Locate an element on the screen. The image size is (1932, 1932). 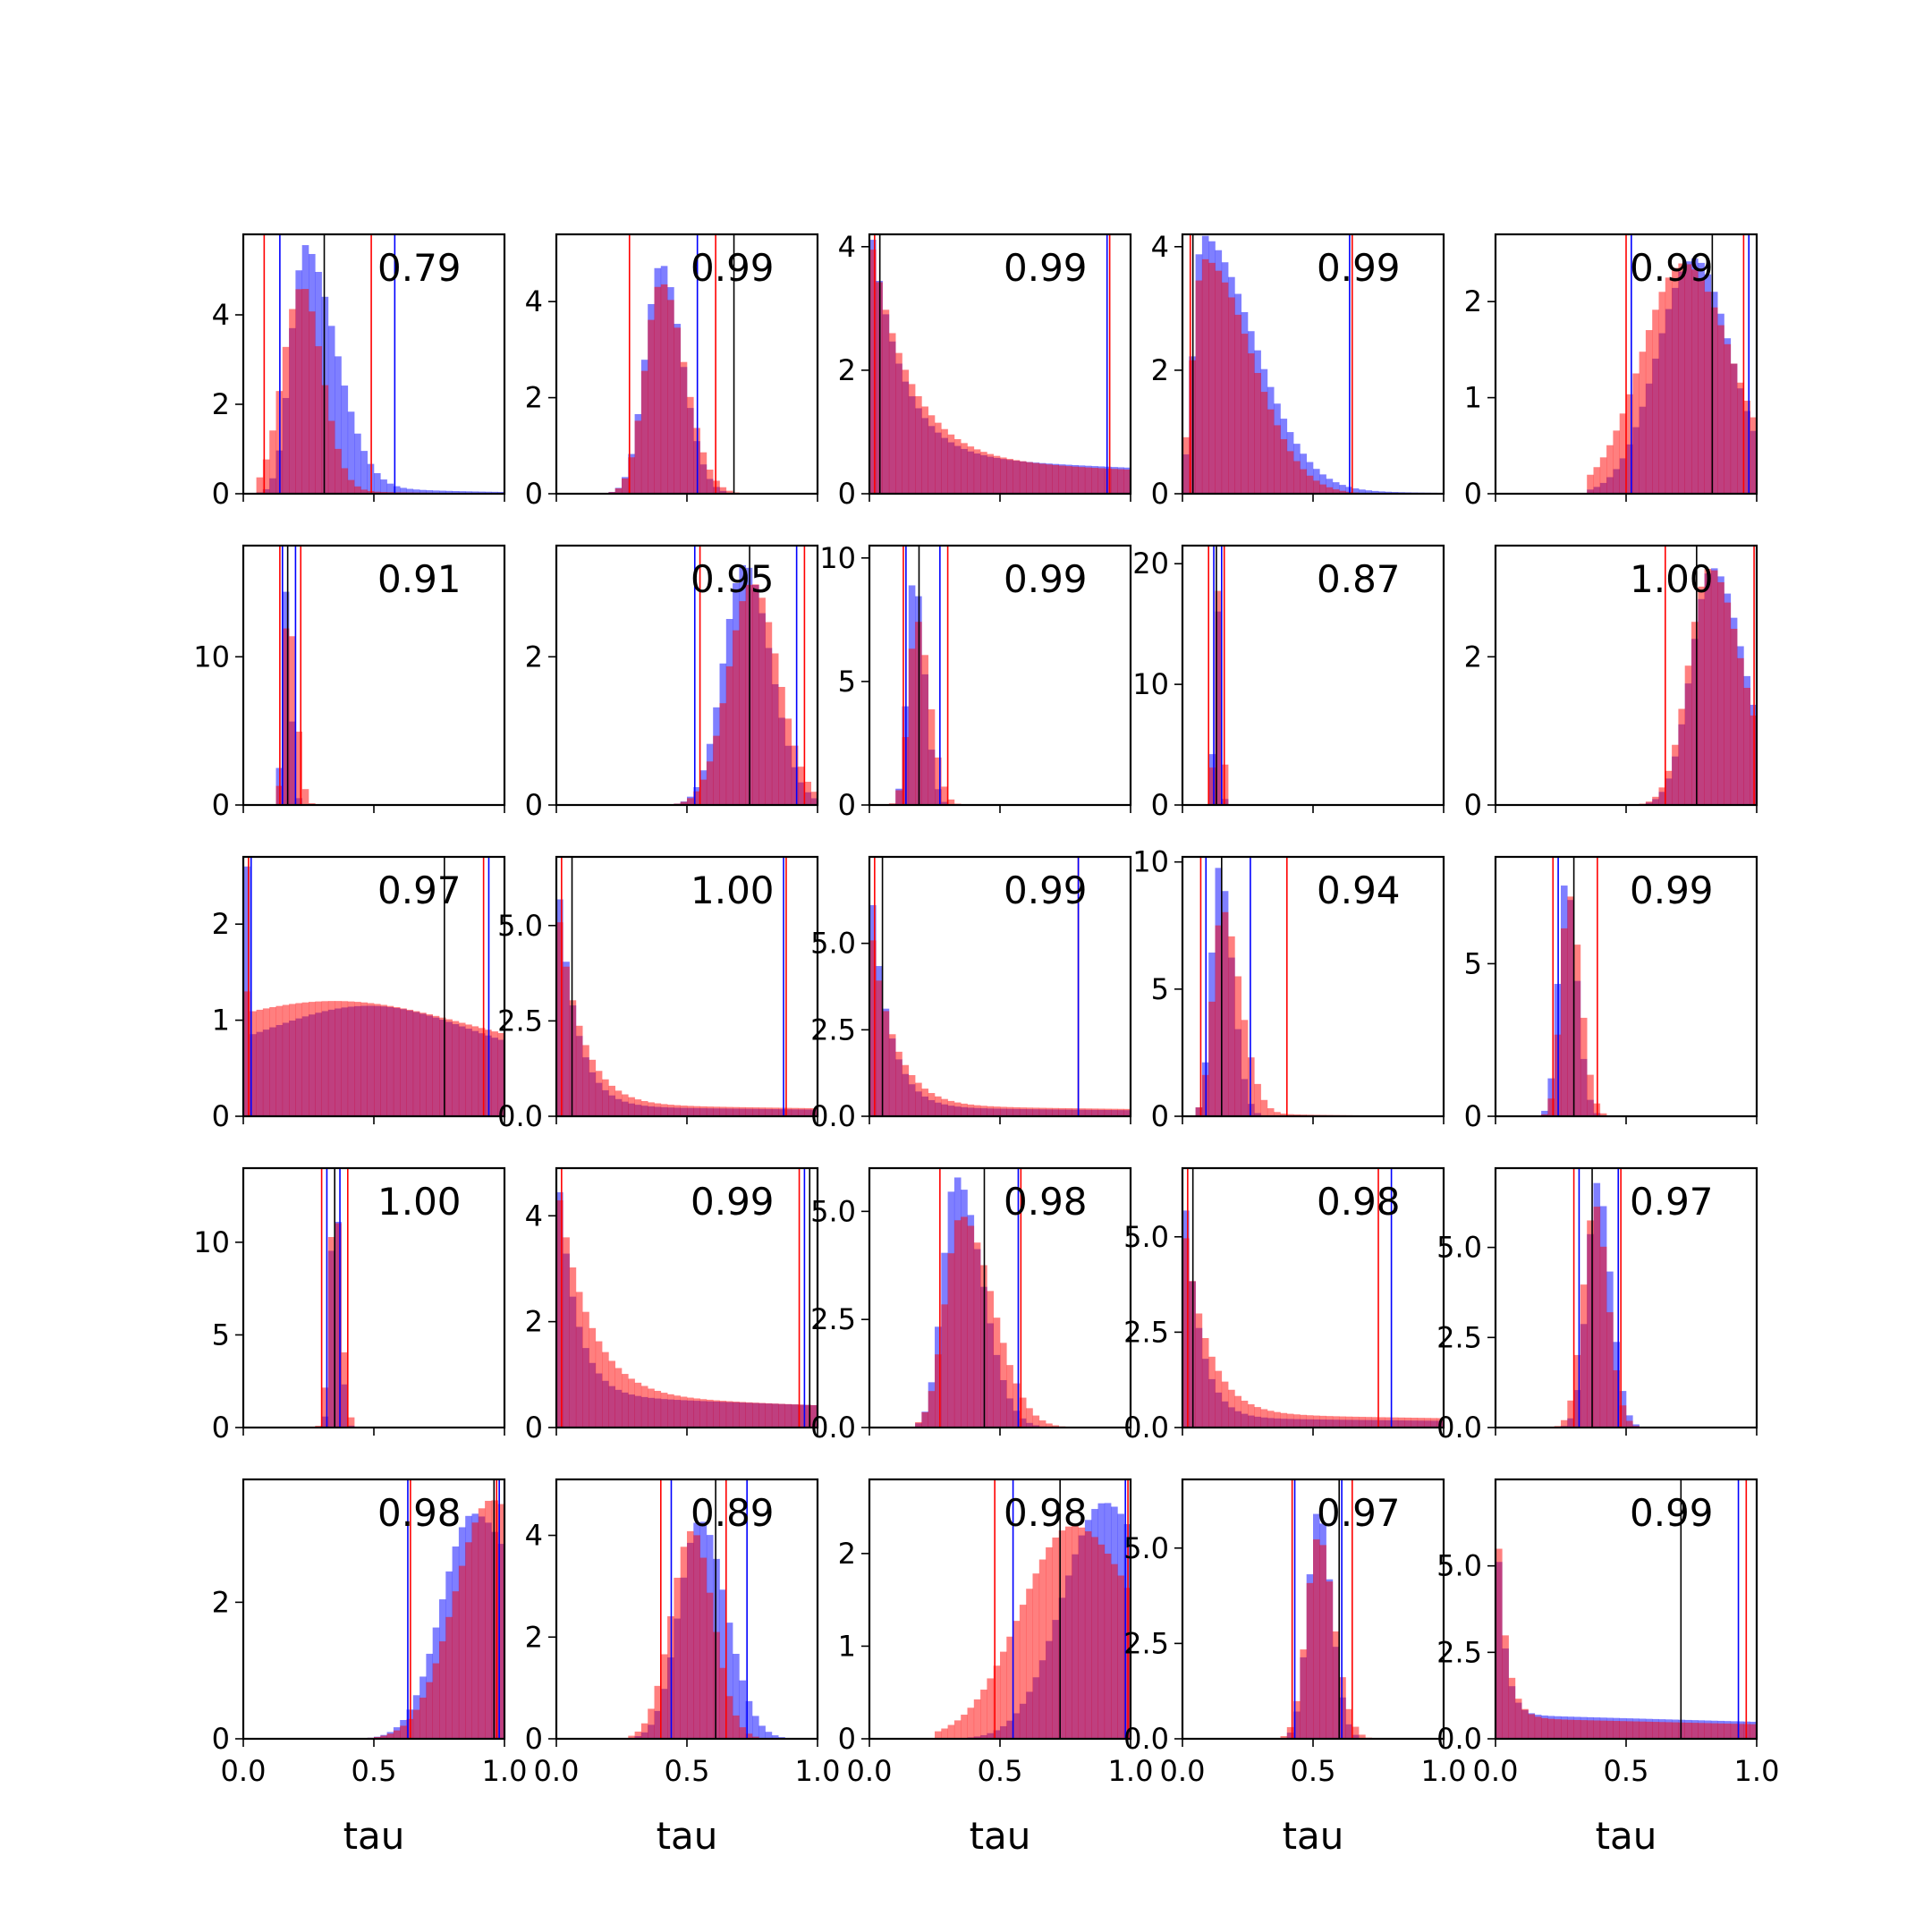
histogram-panel-17: 0 2 4 0.99 is located at coordinates (672, 1305).